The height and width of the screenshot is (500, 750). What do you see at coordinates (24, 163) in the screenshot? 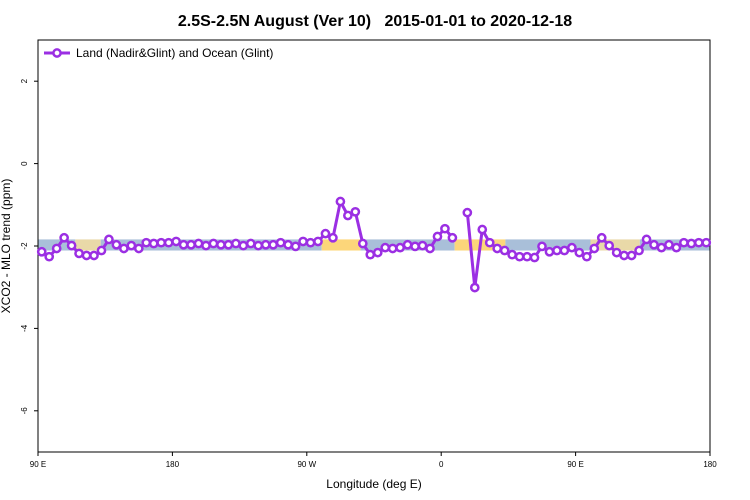
I see `y-tick-label: 0` at bounding box center [24, 163].